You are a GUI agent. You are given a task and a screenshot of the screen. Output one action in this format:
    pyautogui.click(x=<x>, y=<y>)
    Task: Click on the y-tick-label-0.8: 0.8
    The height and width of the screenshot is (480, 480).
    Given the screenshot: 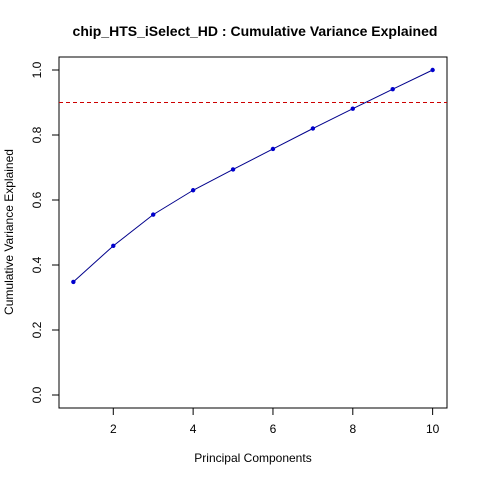 What is the action you would take?
    pyautogui.click(x=37, y=134)
    